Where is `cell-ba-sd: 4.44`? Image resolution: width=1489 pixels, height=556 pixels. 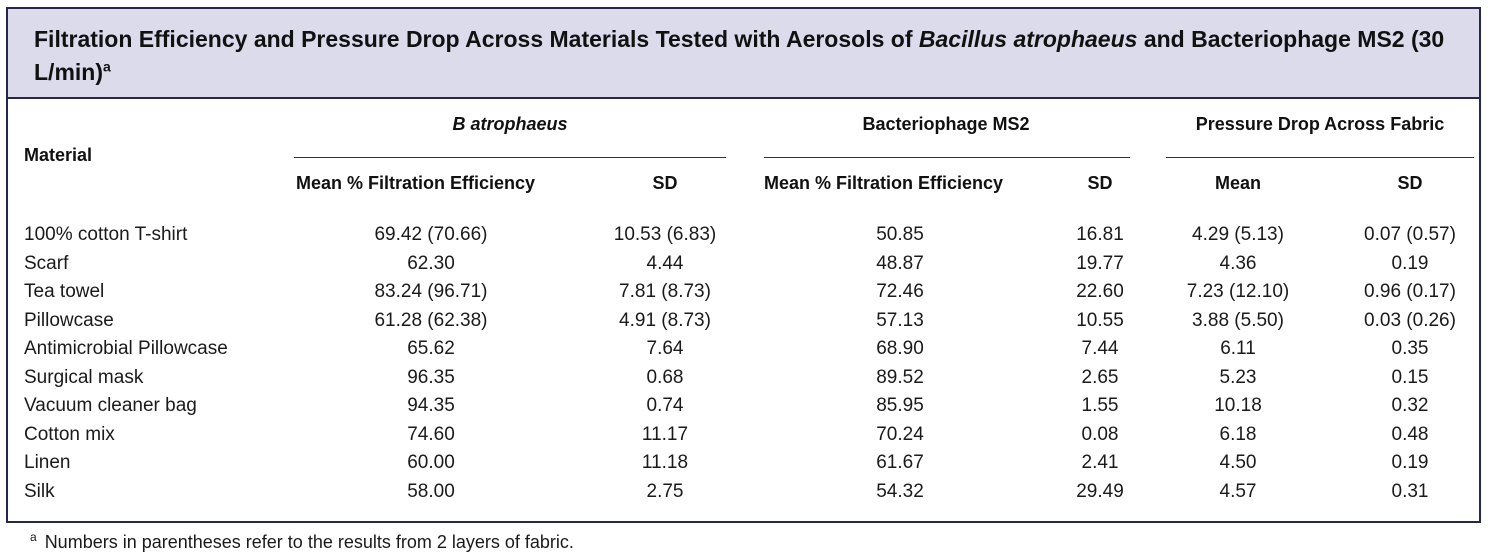 cell-ba-sd: 4.44 is located at coordinates (665, 263).